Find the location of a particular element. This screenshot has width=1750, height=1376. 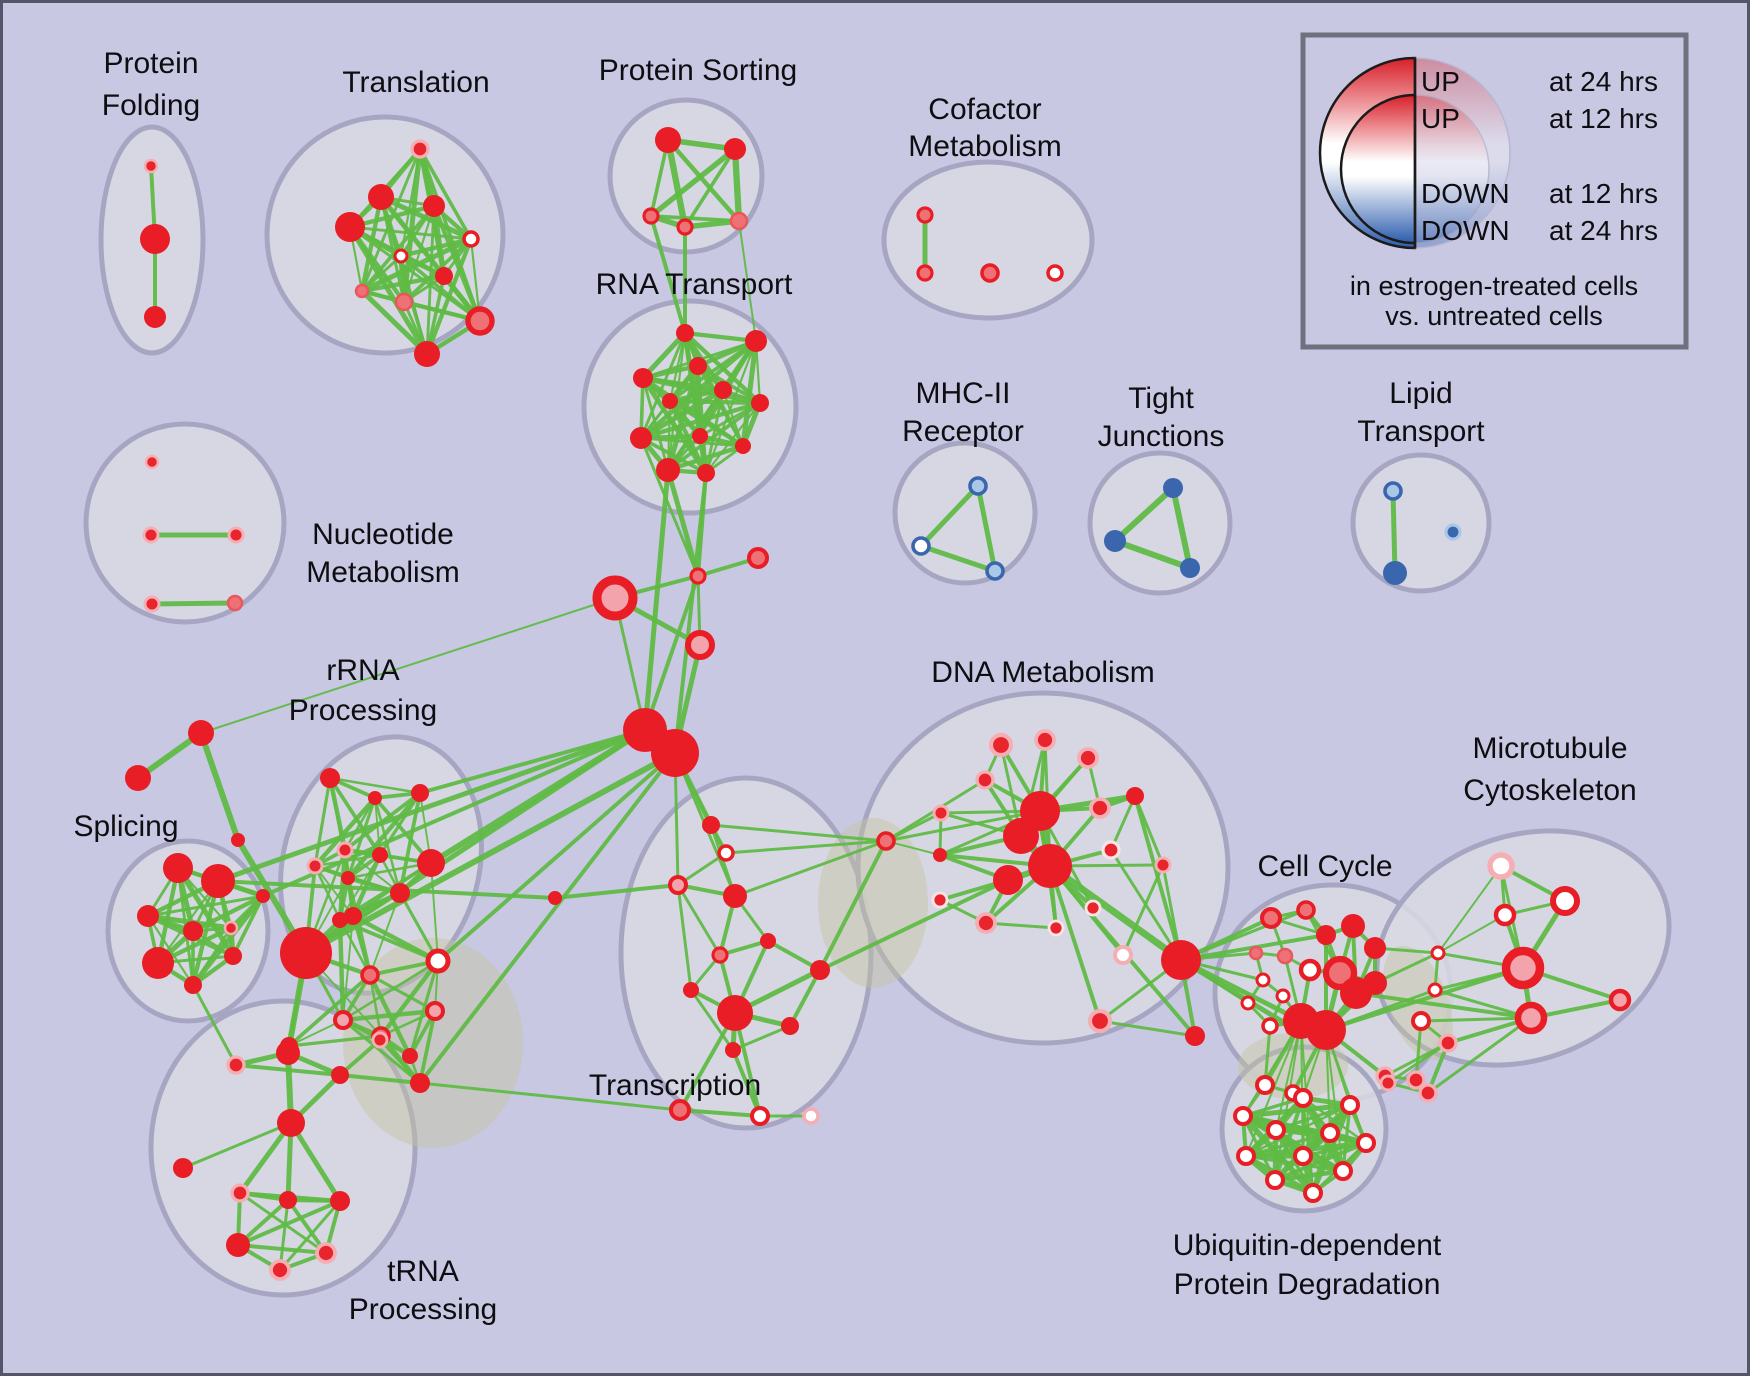

cluster-label-cofactor: Cofactor is located at coordinates (984, 109).